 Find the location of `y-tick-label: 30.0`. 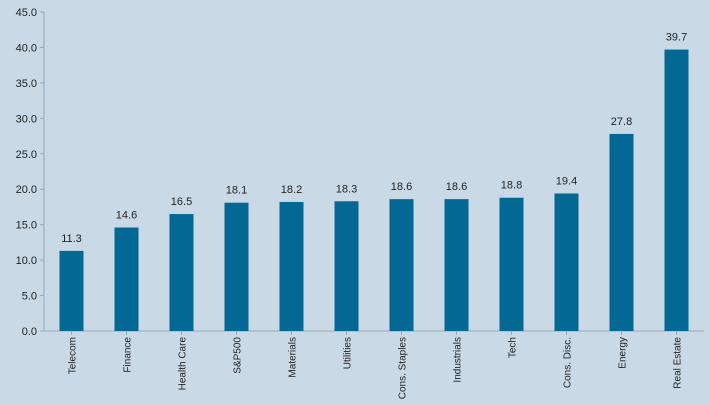

y-tick-label: 30.0 is located at coordinates (26, 119).